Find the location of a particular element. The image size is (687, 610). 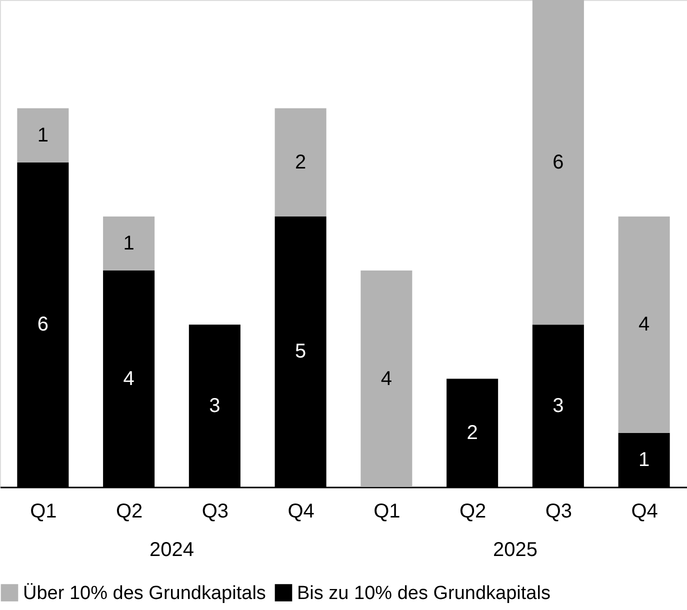

text: 2024 is located at coordinates (172, 550).